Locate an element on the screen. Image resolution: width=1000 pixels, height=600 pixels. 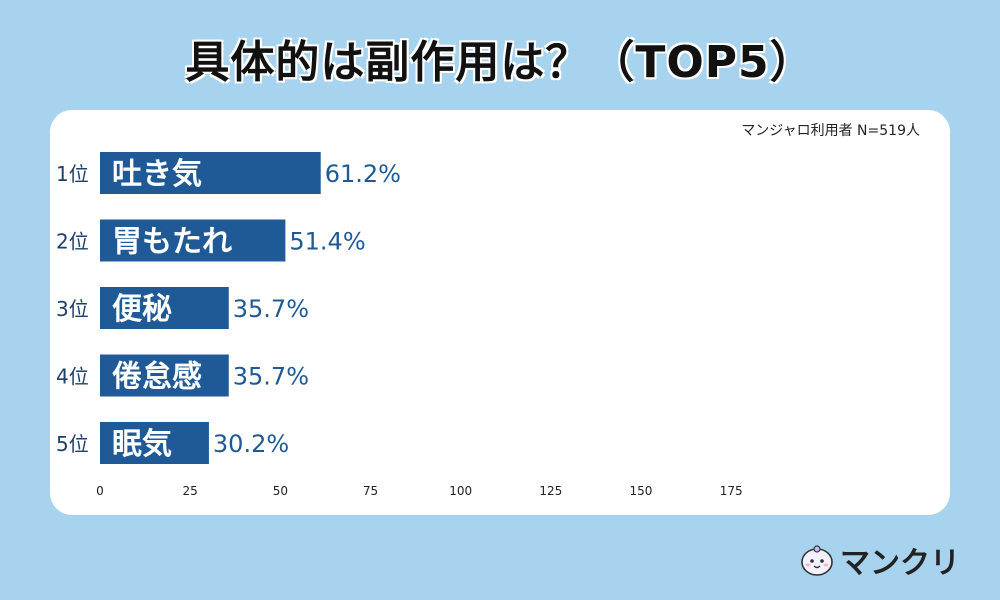
brand-logo: マンクリ is located at coordinates (880, 560).